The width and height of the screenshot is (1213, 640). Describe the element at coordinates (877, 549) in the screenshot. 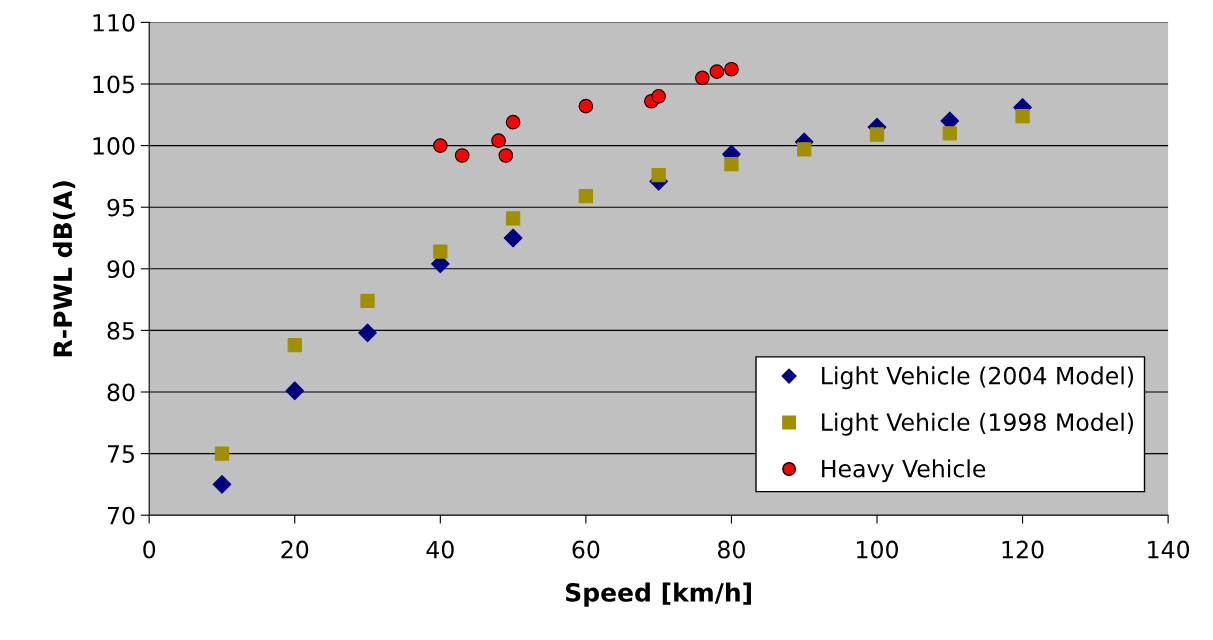

I see `x-tick-label: 100` at that location.